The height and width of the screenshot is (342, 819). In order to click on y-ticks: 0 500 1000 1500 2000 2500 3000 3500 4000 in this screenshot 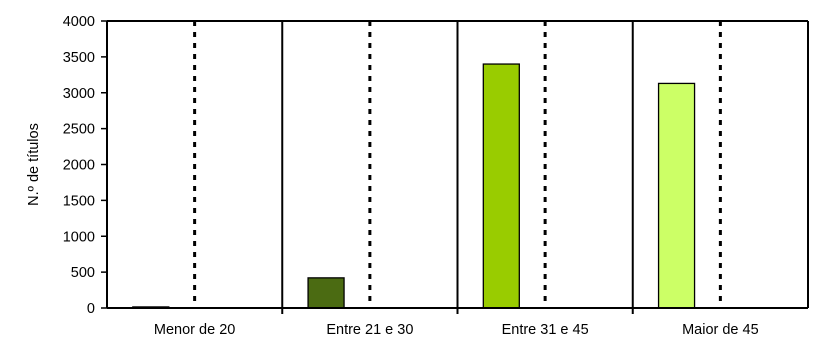, I will do `click(85, 165)`.